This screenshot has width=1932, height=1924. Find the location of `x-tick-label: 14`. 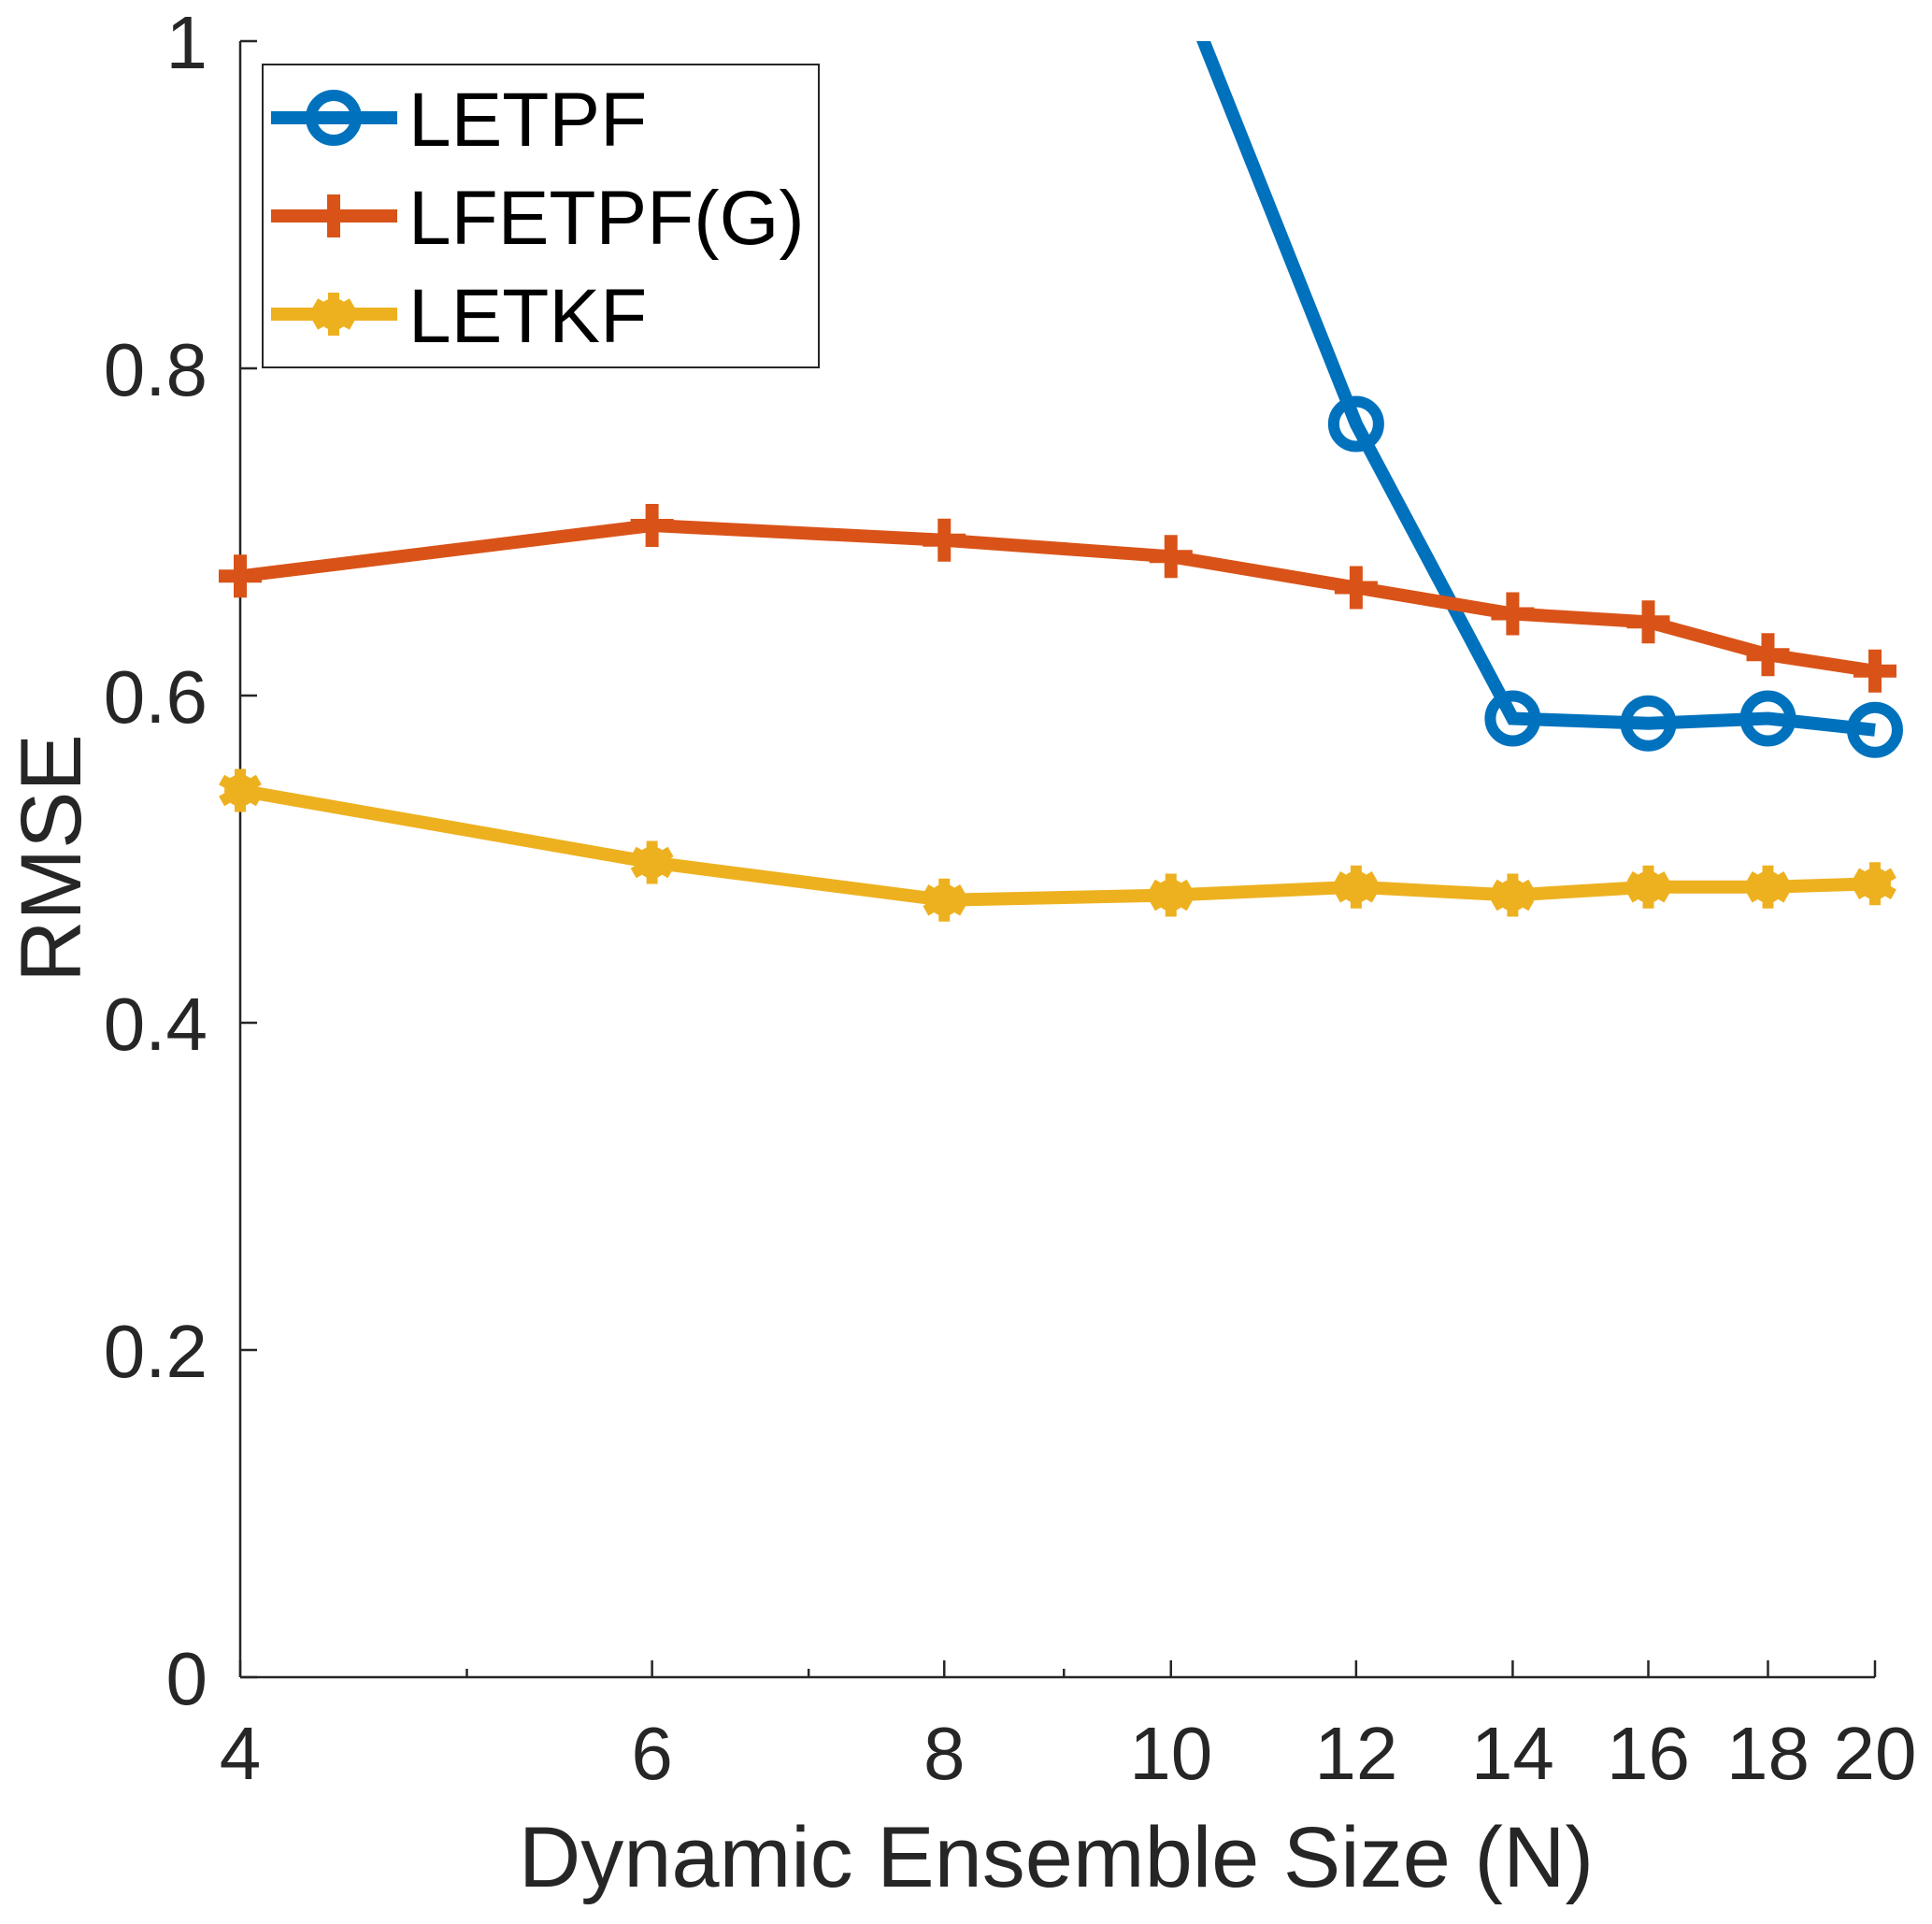

x-tick-label: 14 is located at coordinates (1512, 1753).